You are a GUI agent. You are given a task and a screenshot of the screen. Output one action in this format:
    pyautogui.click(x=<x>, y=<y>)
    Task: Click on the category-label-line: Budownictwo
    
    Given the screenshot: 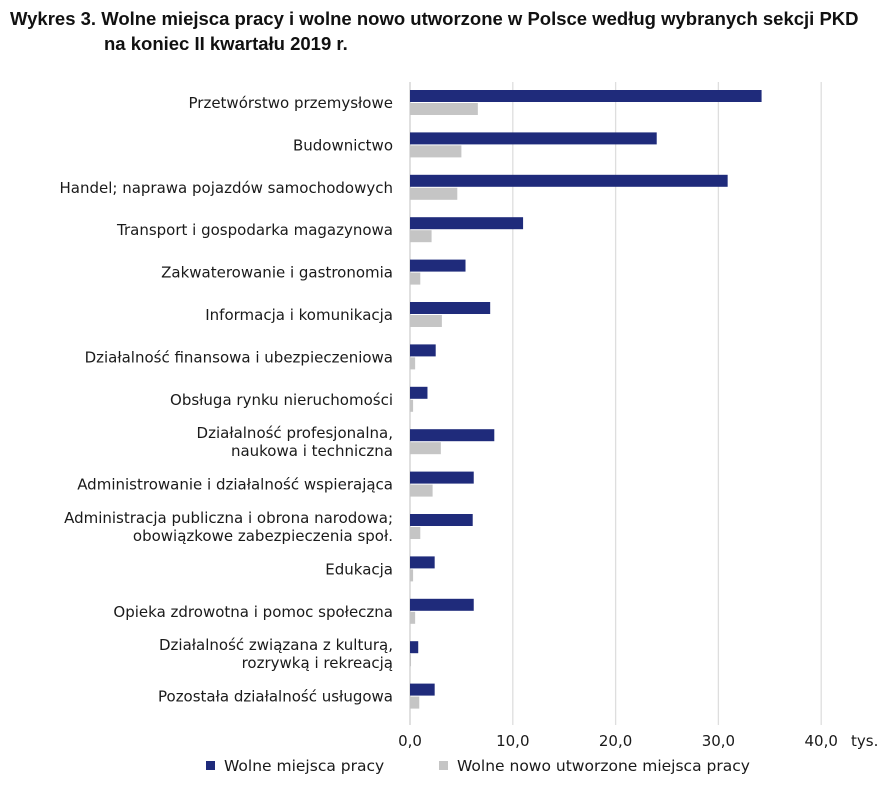 What is the action you would take?
    pyautogui.click(x=343, y=145)
    